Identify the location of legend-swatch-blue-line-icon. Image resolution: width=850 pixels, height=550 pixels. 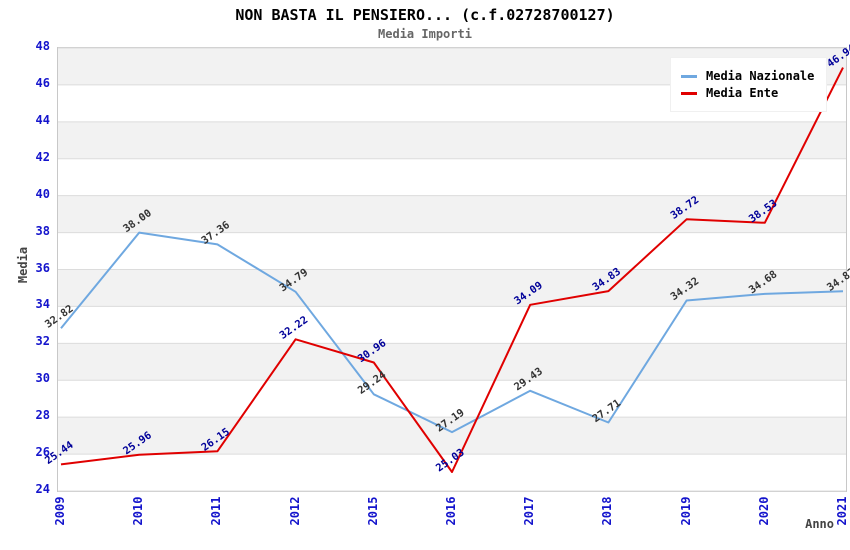
(689, 76).